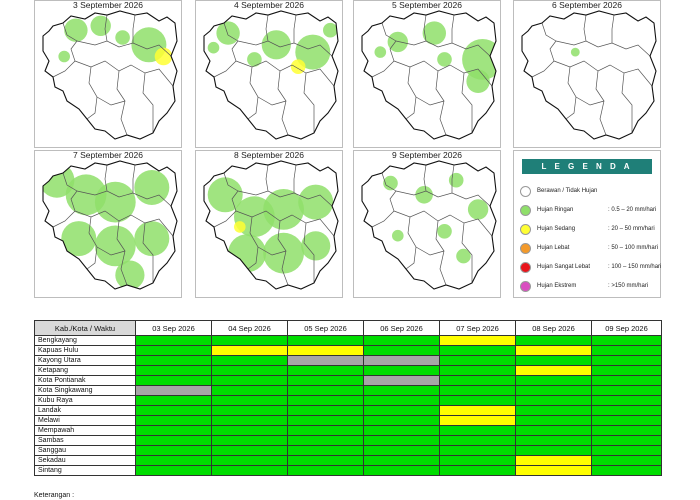 The image size is (700, 500). I want to click on regency-name: Kota Pontianak, so click(85, 380).